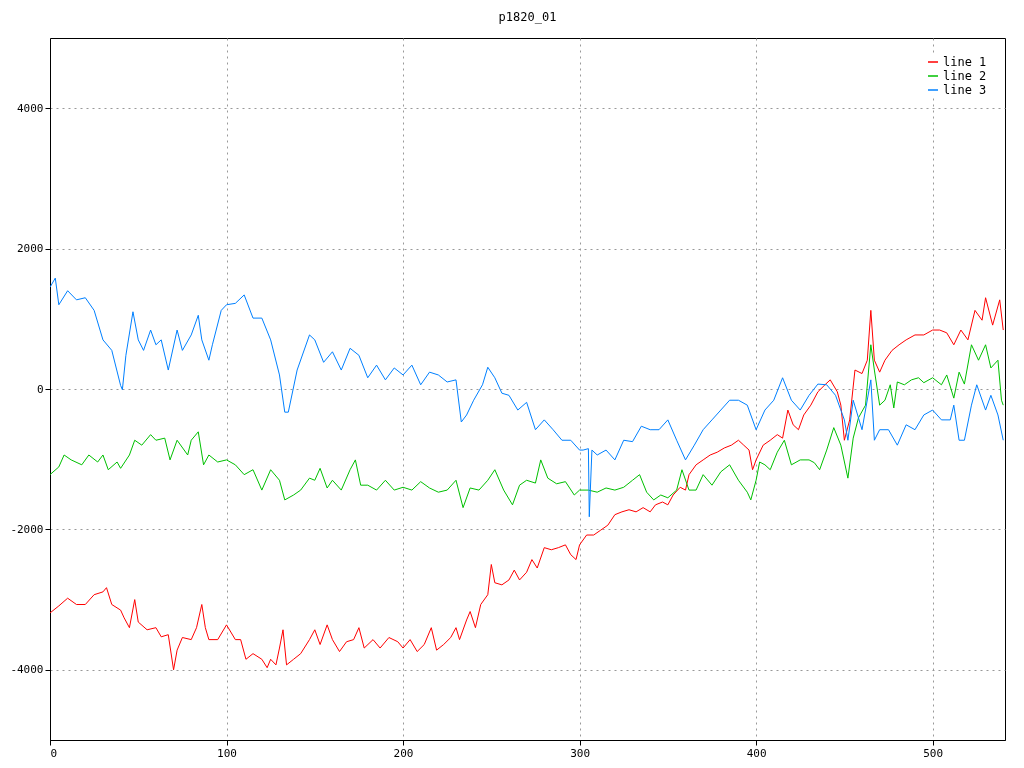 This screenshot has height=768, width=1024. What do you see at coordinates (580, 753) in the screenshot?
I see `x-tick-label: 300` at bounding box center [580, 753].